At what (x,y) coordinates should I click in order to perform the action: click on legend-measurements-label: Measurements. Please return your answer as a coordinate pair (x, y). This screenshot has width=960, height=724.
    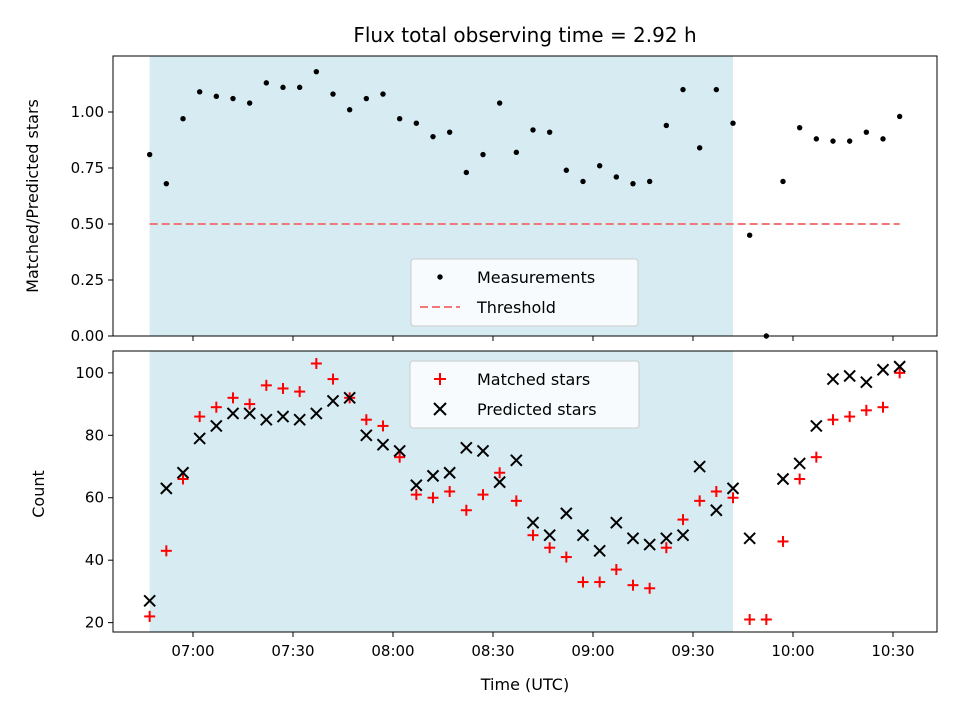
    Looking at the image, I should click on (536, 277).